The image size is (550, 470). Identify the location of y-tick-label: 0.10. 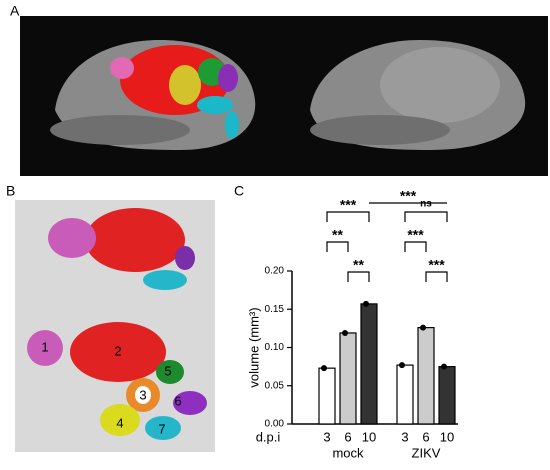
(275, 347).